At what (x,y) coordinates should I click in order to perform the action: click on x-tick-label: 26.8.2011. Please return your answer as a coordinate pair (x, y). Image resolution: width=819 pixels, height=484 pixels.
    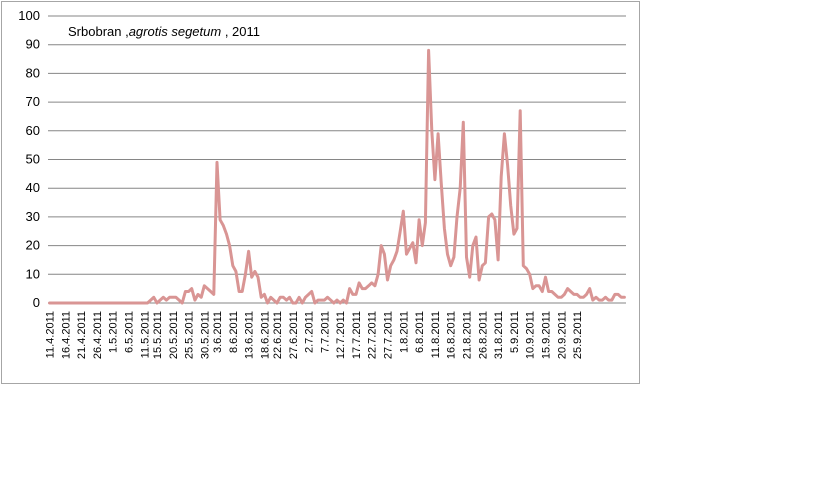
    Looking at the image, I should click on (483, 335).